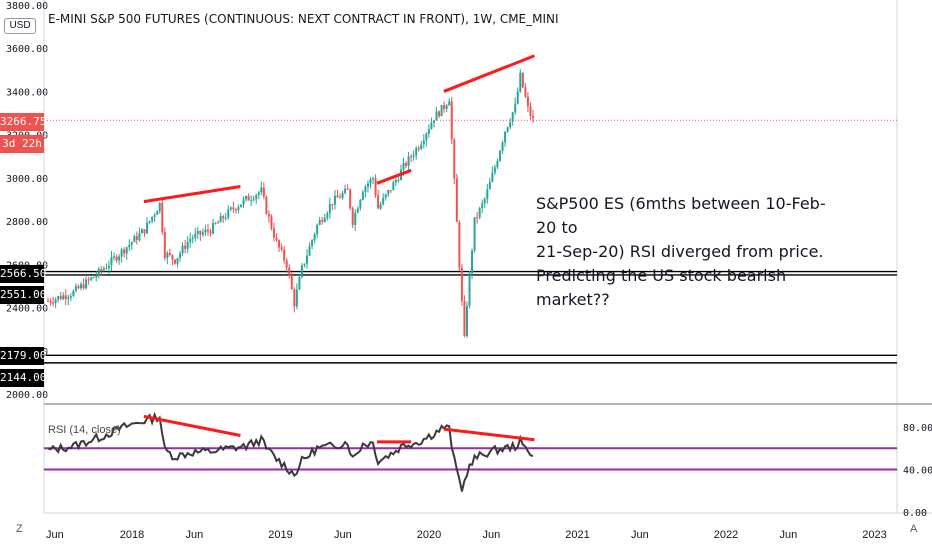 The height and width of the screenshot is (550, 932). What do you see at coordinates (339, 429) in the screenshot?
I see `rsi-trendlines` at bounding box center [339, 429].